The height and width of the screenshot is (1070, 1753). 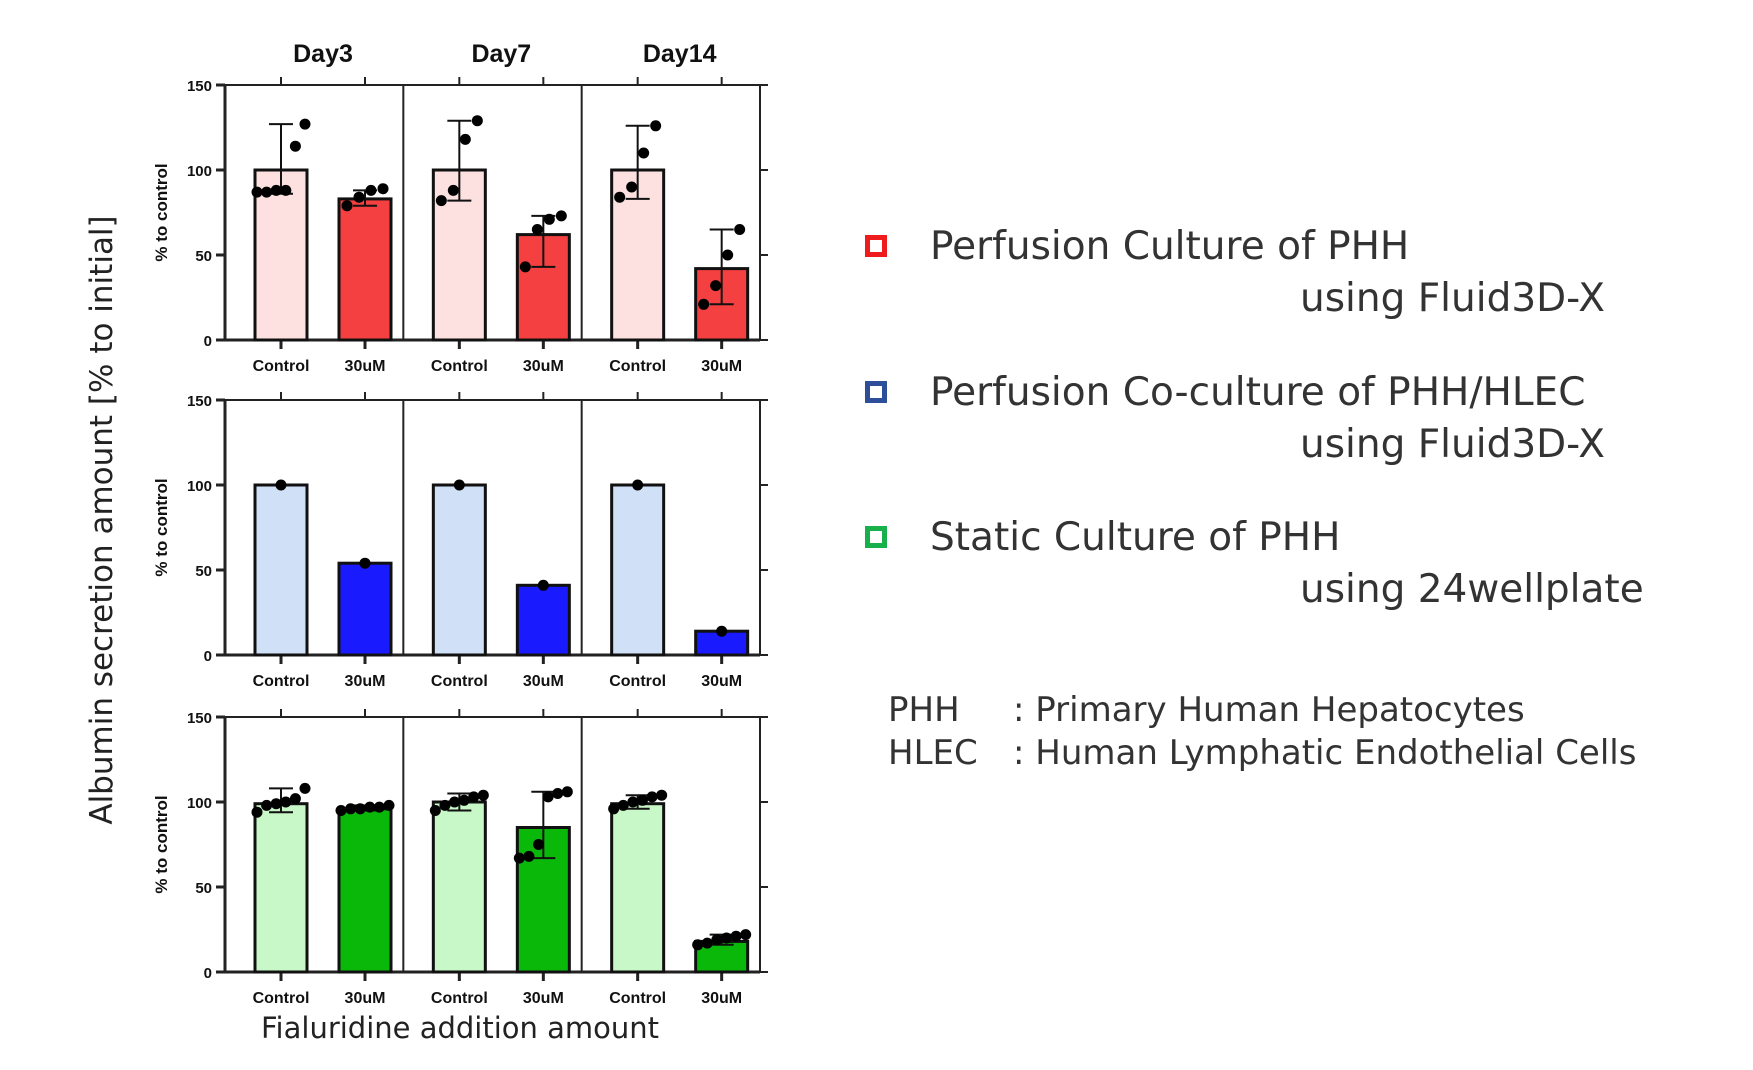 What do you see at coordinates (1258, 392) in the screenshot?
I see `legend-label-line1: Perfusion Co-culture of PHH/HLEC` at bounding box center [1258, 392].